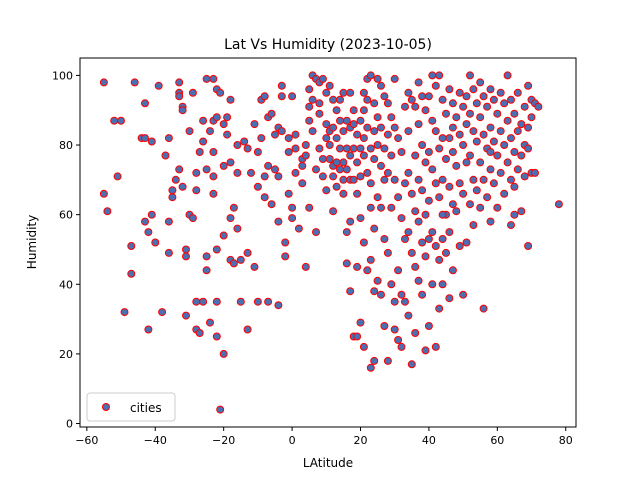 Image resolution: width=640 pixels, height=480 pixels. Describe the element at coordinates (146, 408) in the screenshot. I see `legend-label-cities: cities` at that location.